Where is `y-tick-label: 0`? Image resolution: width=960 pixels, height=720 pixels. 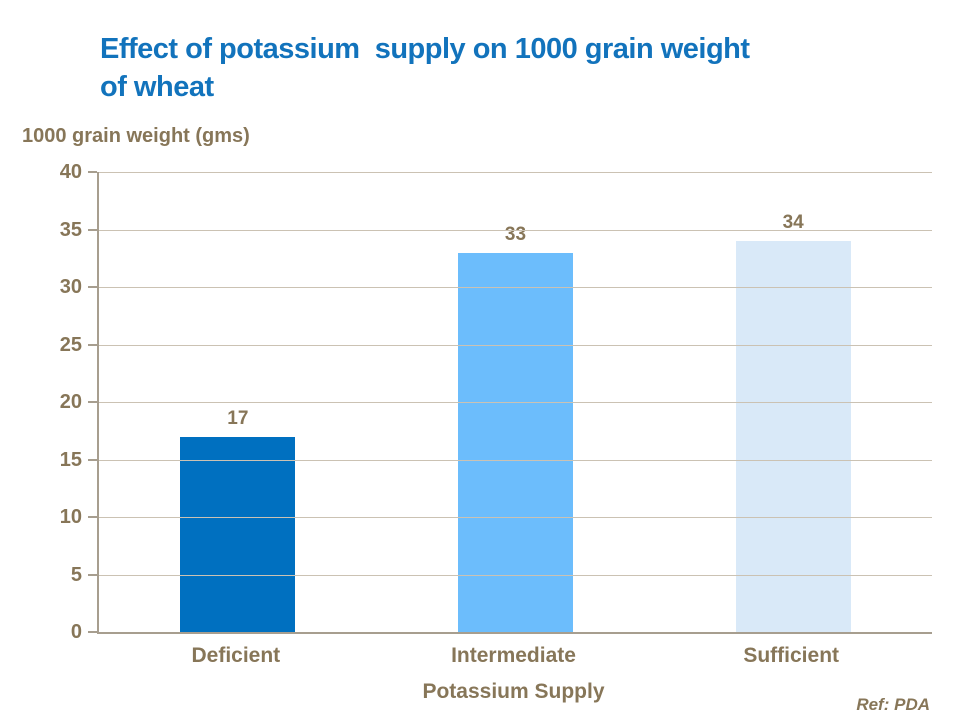
y-tick-label: 0 is located at coordinates (76, 632).